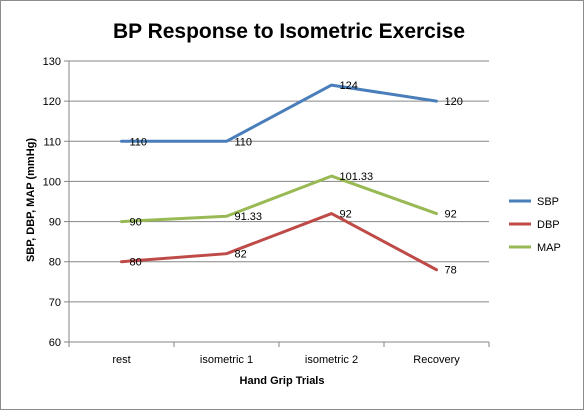 Image resolution: width=586 pixels, height=412 pixels. Describe the element at coordinates (331, 360) in the screenshot. I see `x-tick-label-isometric-2: isometric 2` at that location.